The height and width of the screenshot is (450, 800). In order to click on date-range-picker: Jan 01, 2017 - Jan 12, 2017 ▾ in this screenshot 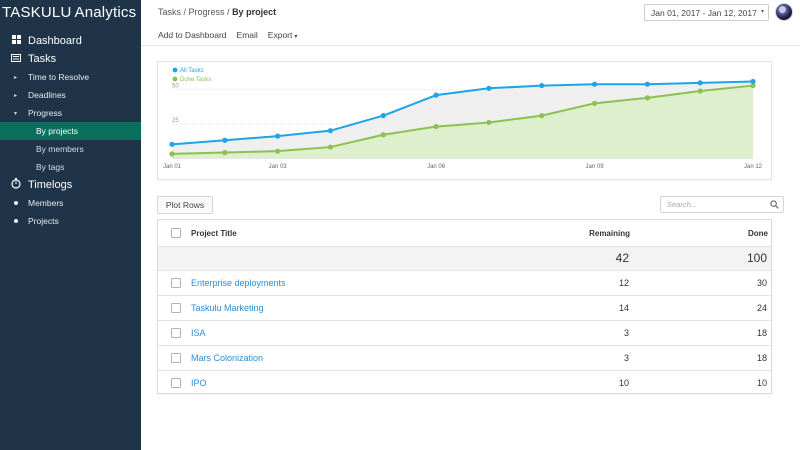, I will do `click(706, 12)`.